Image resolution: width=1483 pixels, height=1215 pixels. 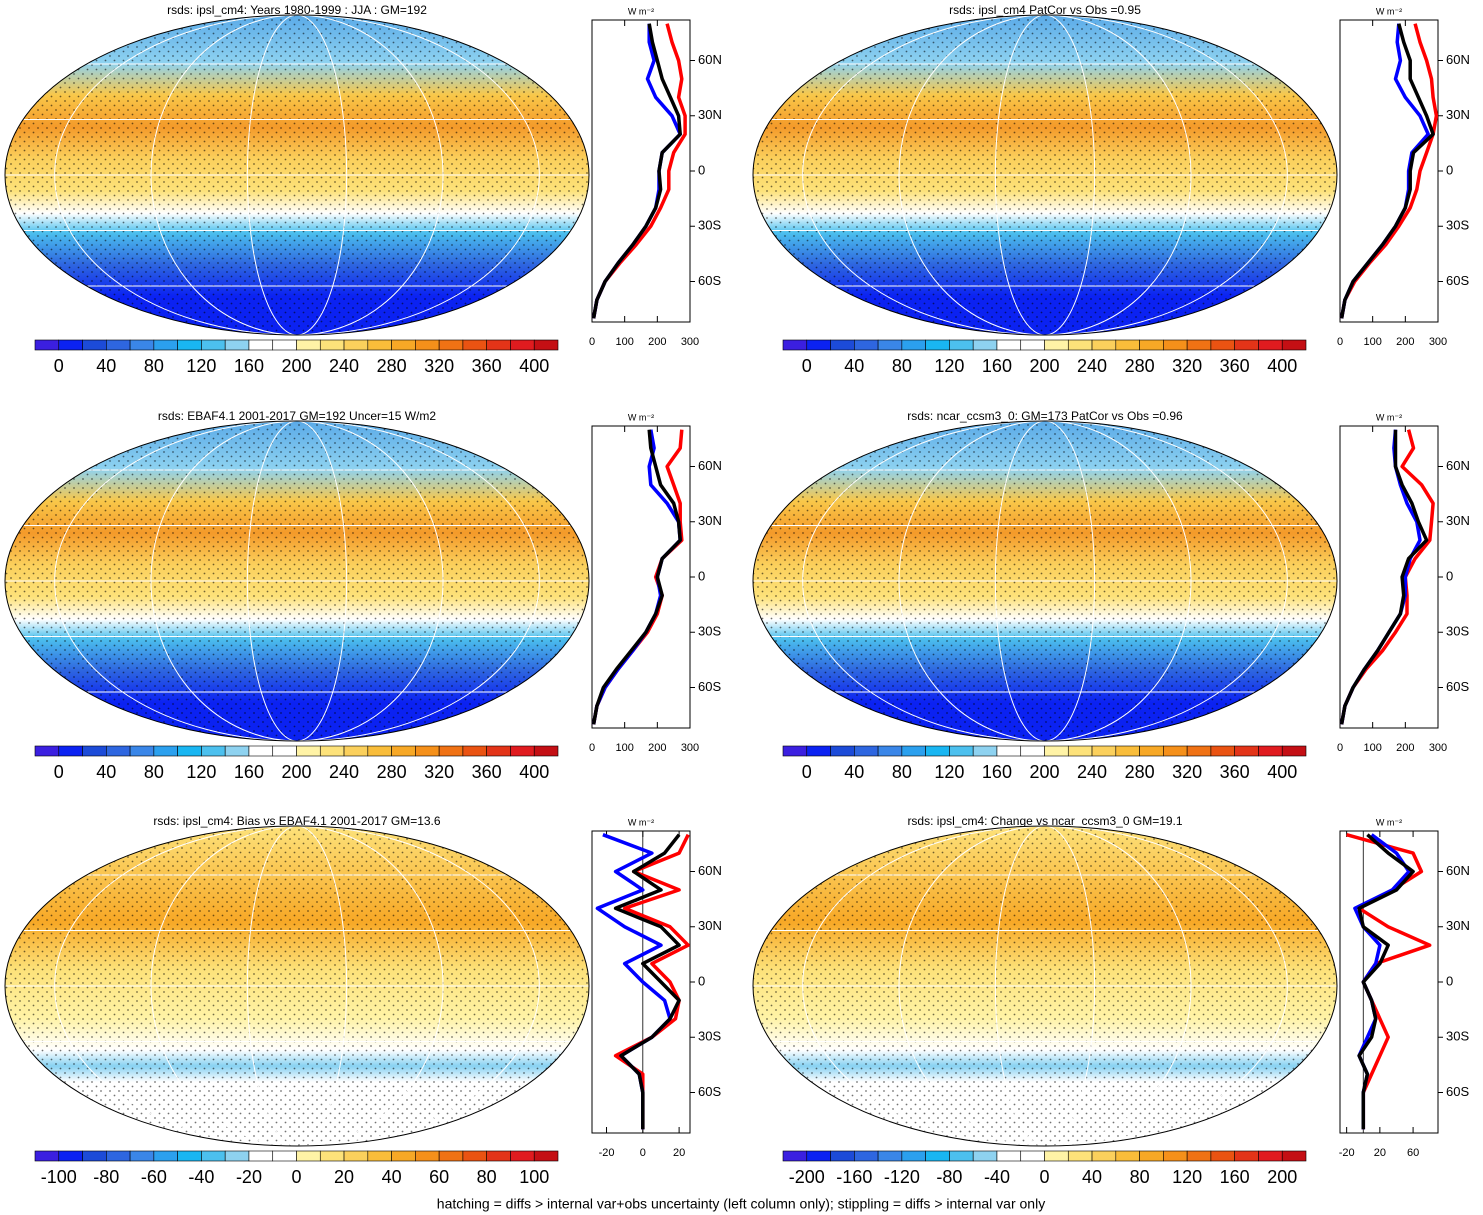 I want to click on colorbar-label: 400, so click(x=1282, y=772).